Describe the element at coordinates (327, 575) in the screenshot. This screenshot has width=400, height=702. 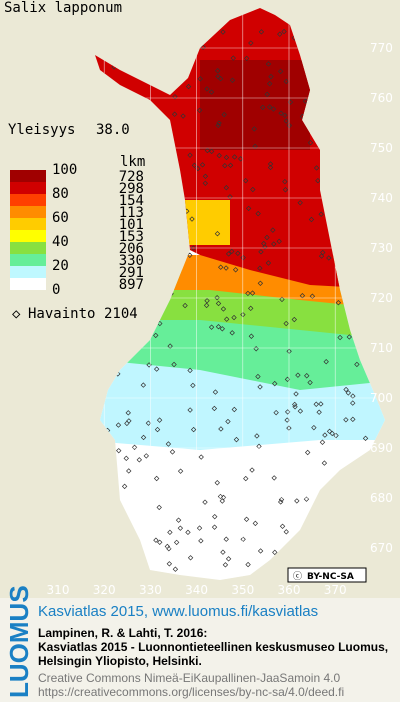
I see `license-badge` at that location.